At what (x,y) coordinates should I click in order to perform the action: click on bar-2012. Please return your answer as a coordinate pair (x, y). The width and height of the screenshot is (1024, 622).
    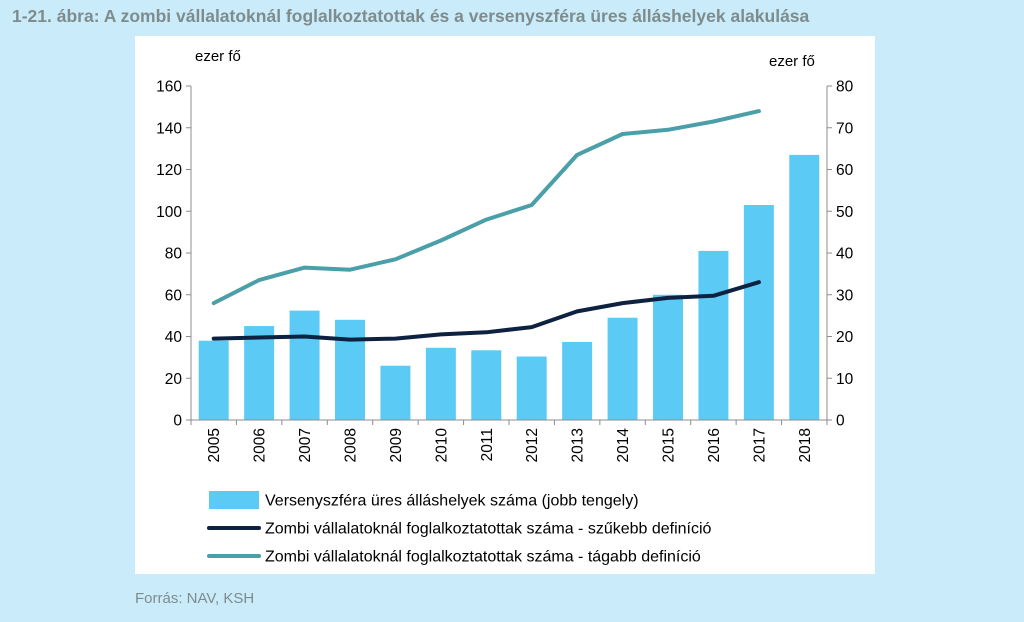
    Looking at the image, I should click on (531, 388).